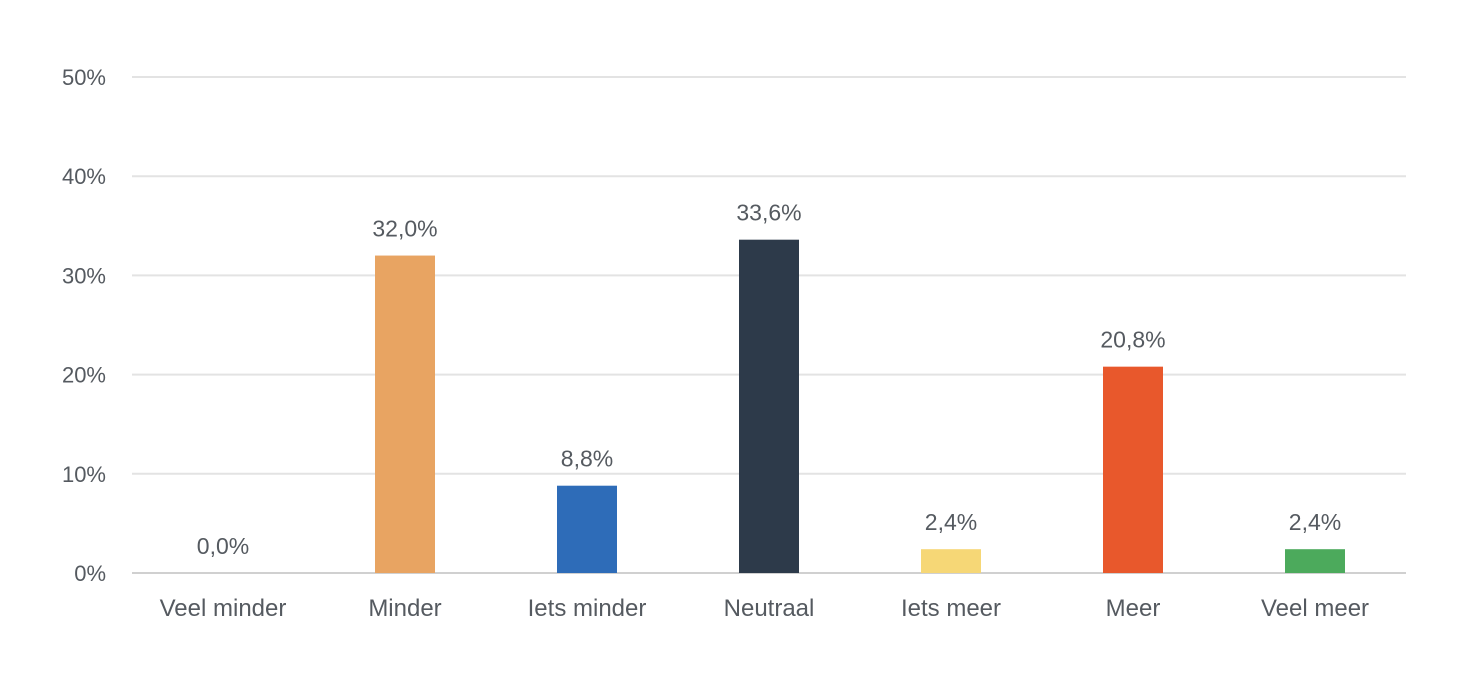  I want to click on bar-veel-meer, so click(1315, 561).